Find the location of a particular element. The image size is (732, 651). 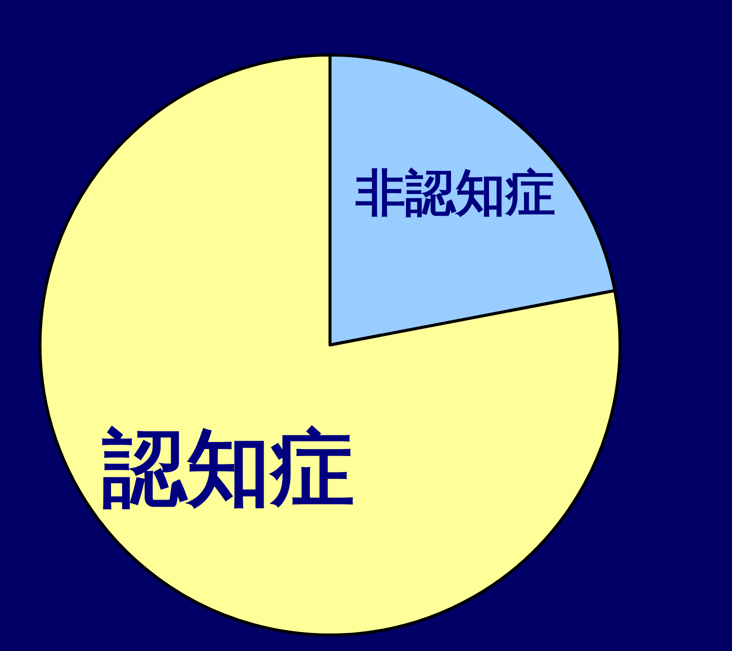

slice-label: 認知症 is located at coordinates (227, 467).